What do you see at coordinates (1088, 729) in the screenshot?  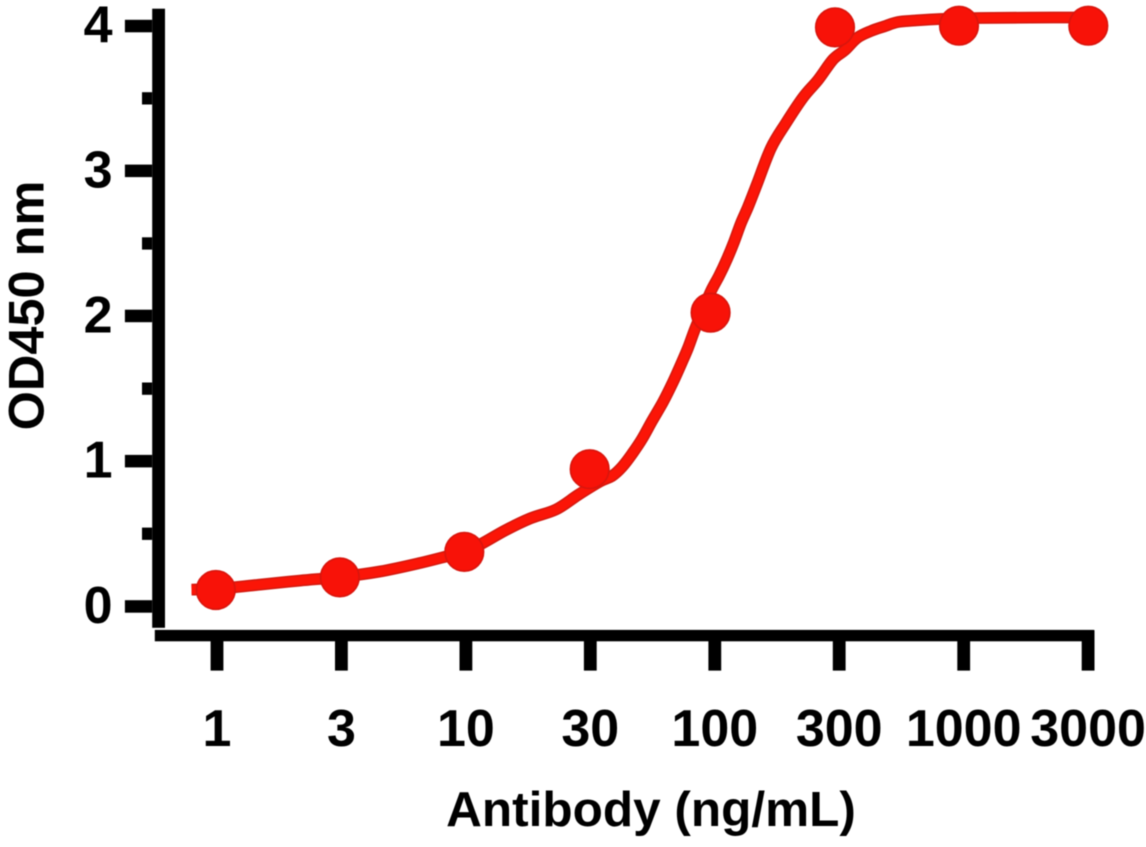 I see `svg-text: 3000` at bounding box center [1088, 729].